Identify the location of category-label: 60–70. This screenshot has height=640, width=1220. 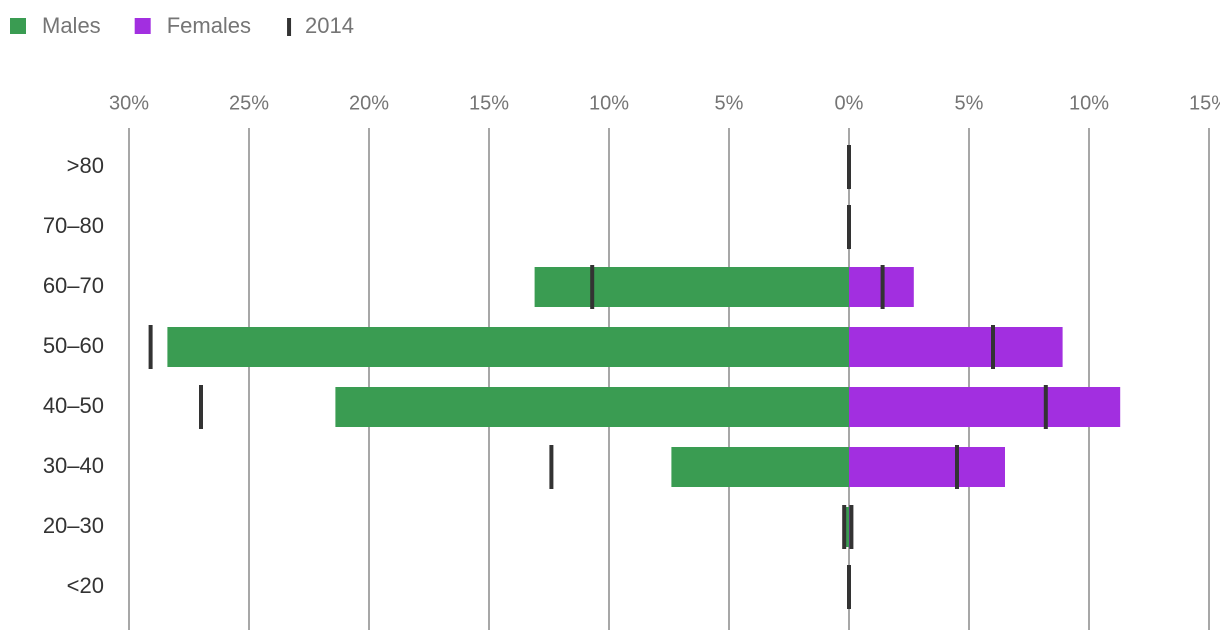
(73, 285).